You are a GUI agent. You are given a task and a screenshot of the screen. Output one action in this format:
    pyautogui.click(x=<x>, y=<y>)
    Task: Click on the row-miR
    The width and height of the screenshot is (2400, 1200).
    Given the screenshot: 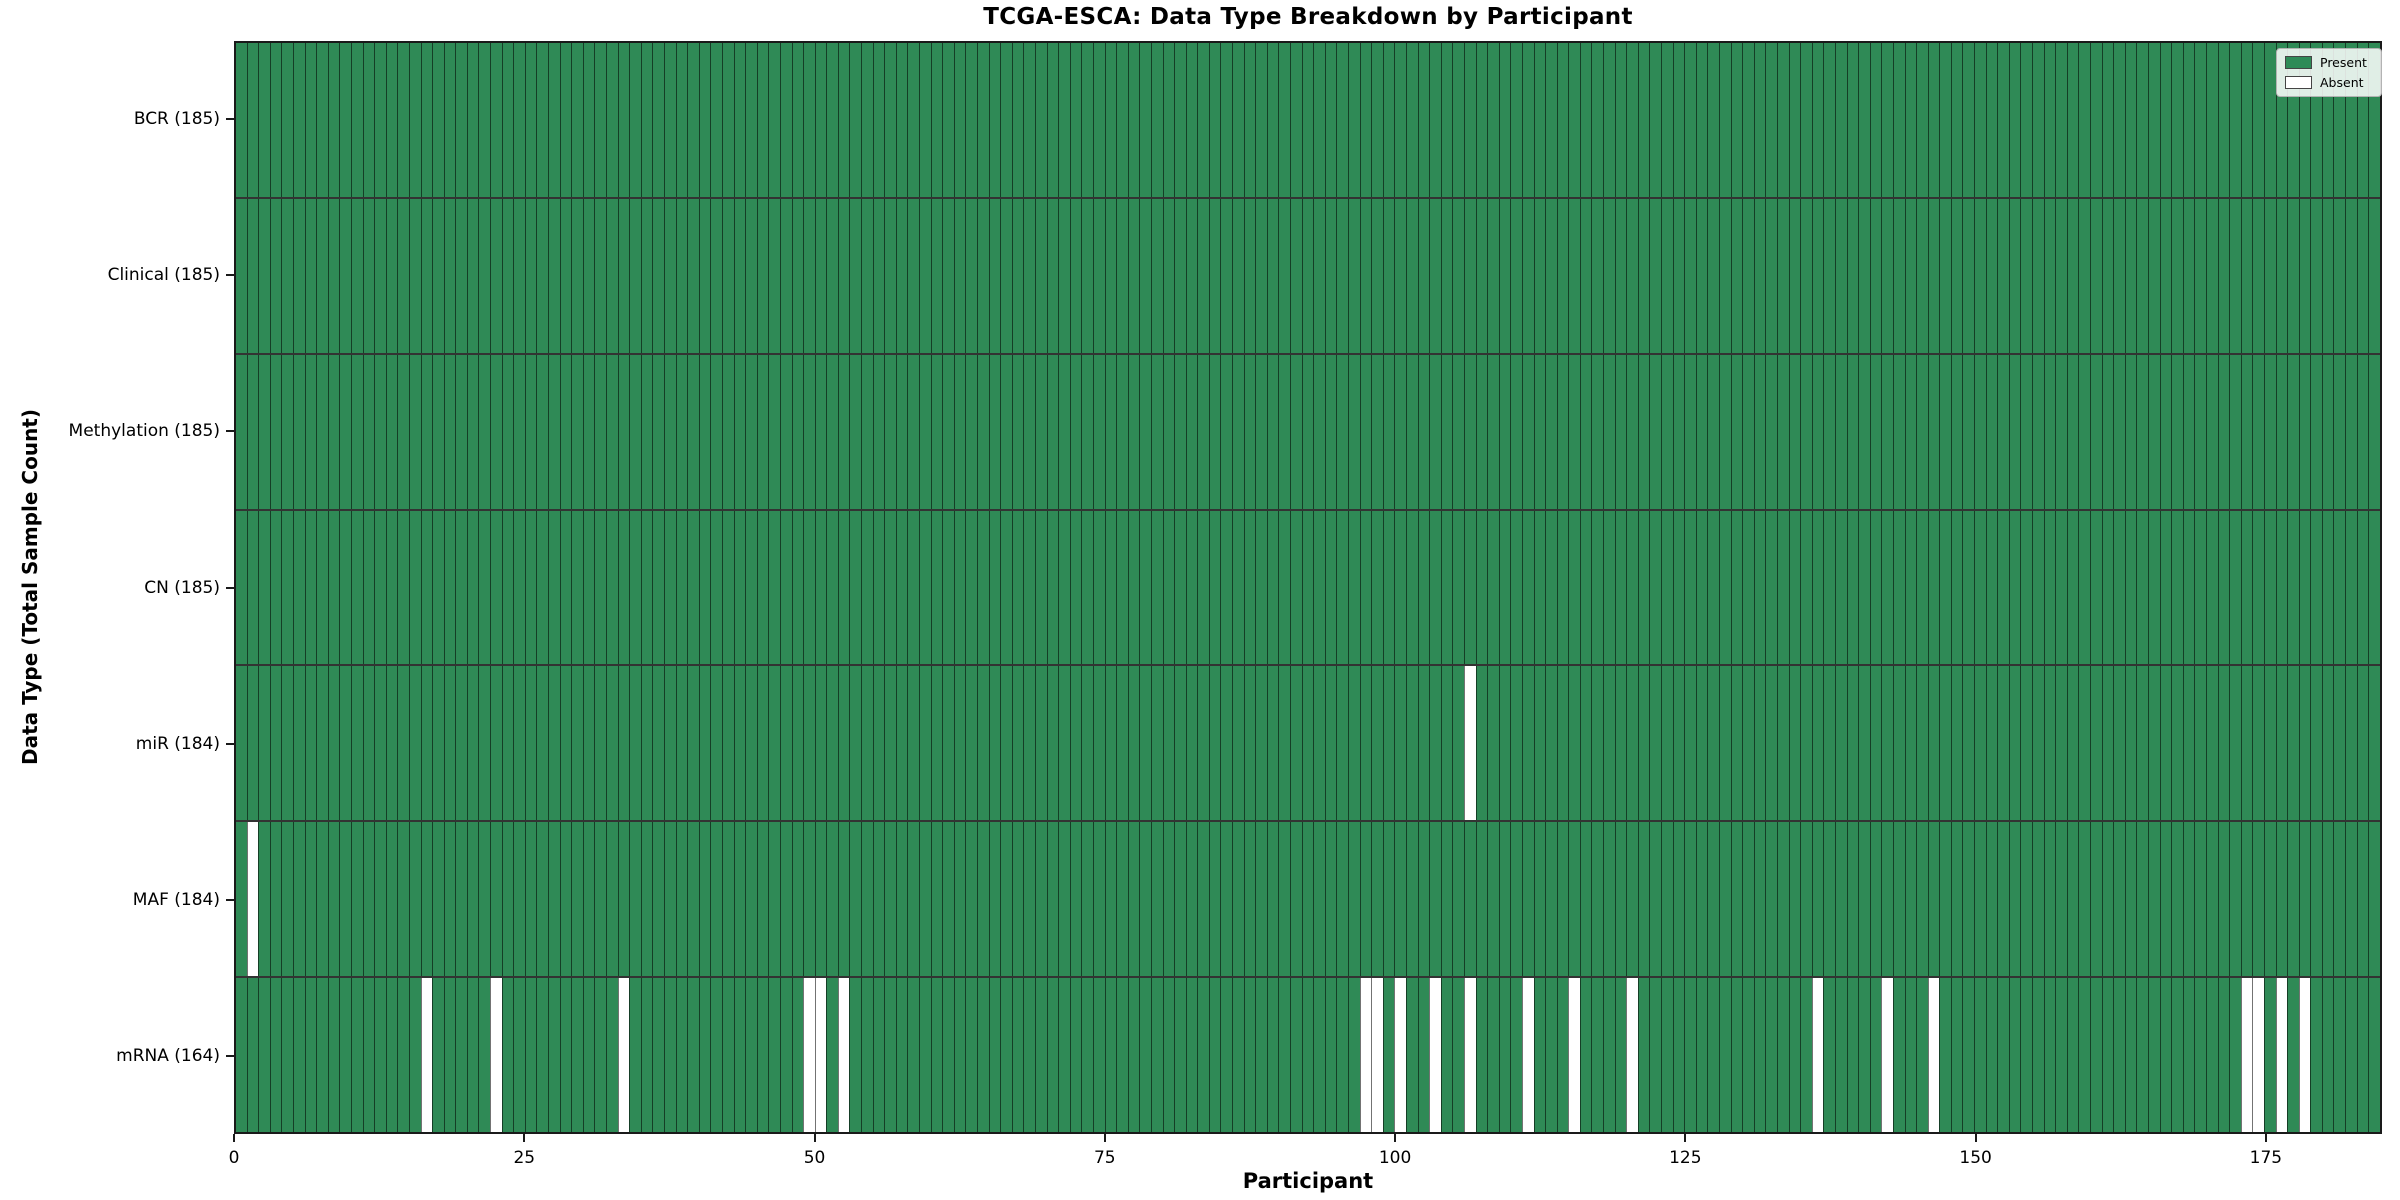 What is the action you would take?
    pyautogui.click(x=1308, y=744)
    